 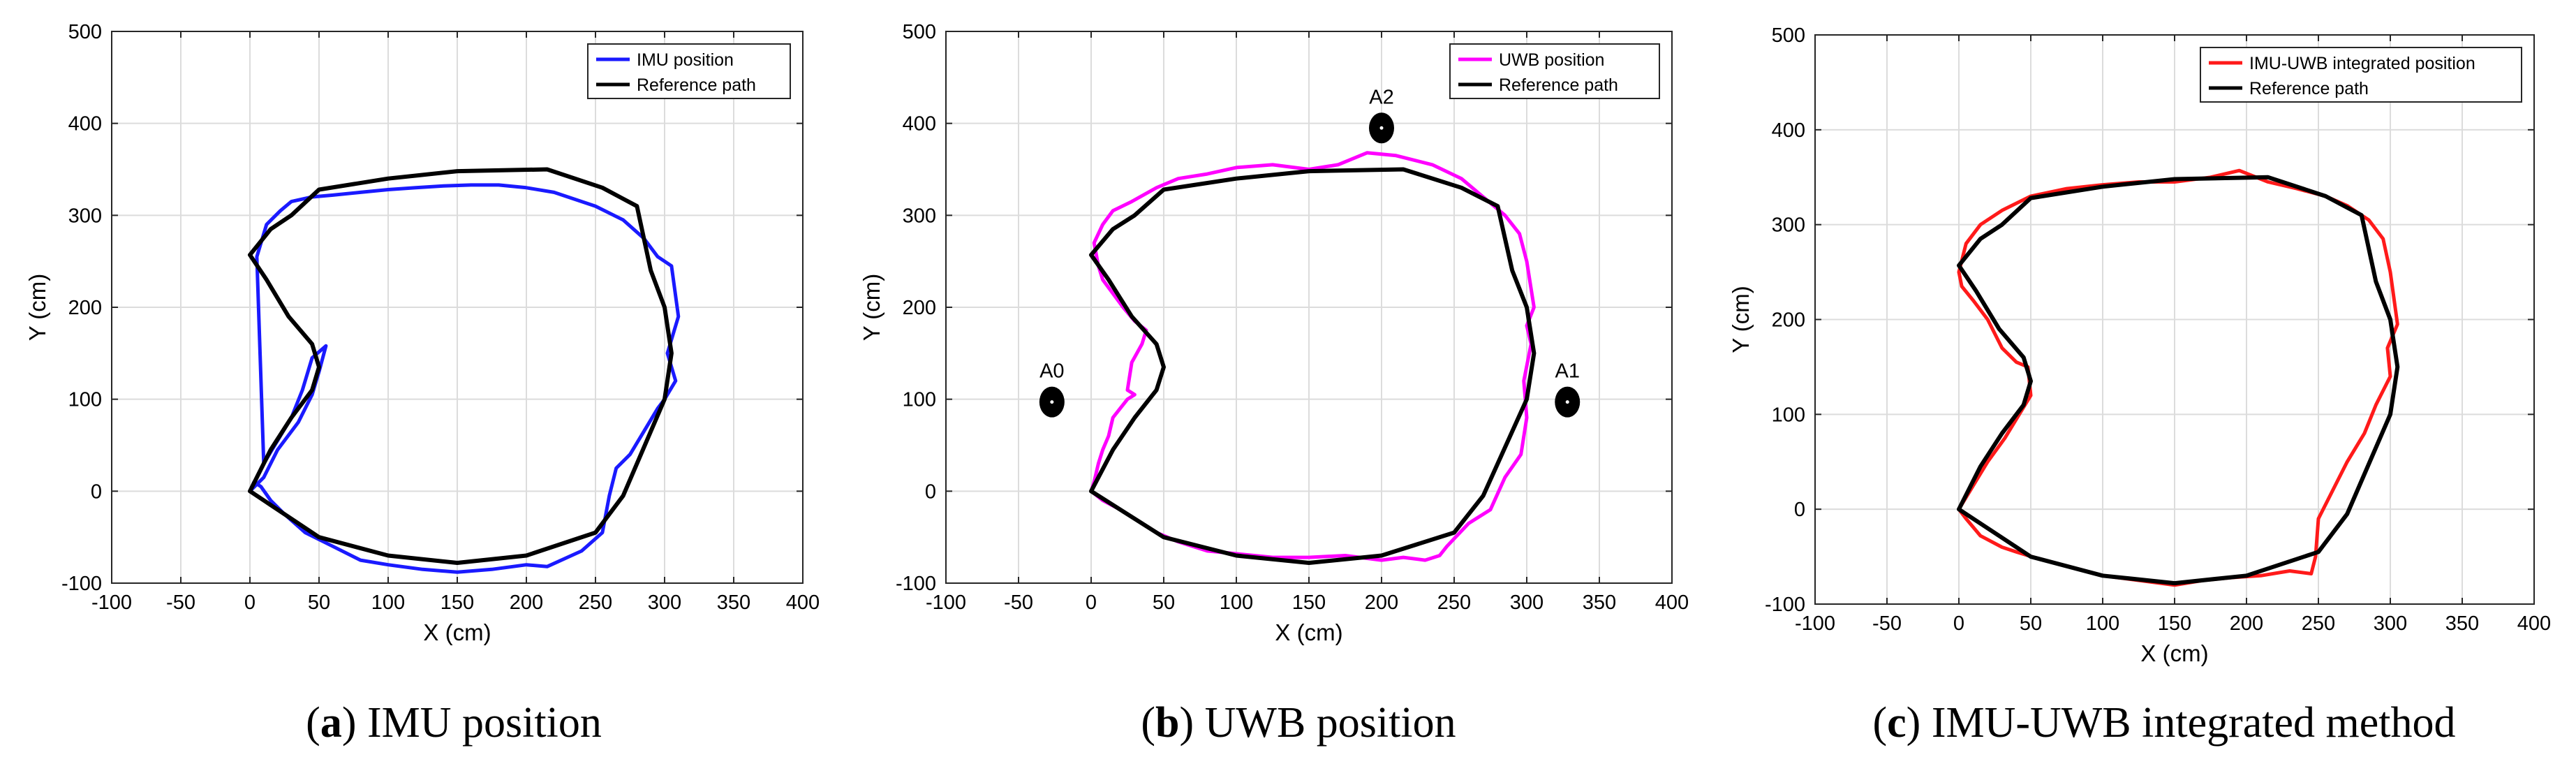 I want to click on anchor-marker: A0, so click(x=1052, y=389).